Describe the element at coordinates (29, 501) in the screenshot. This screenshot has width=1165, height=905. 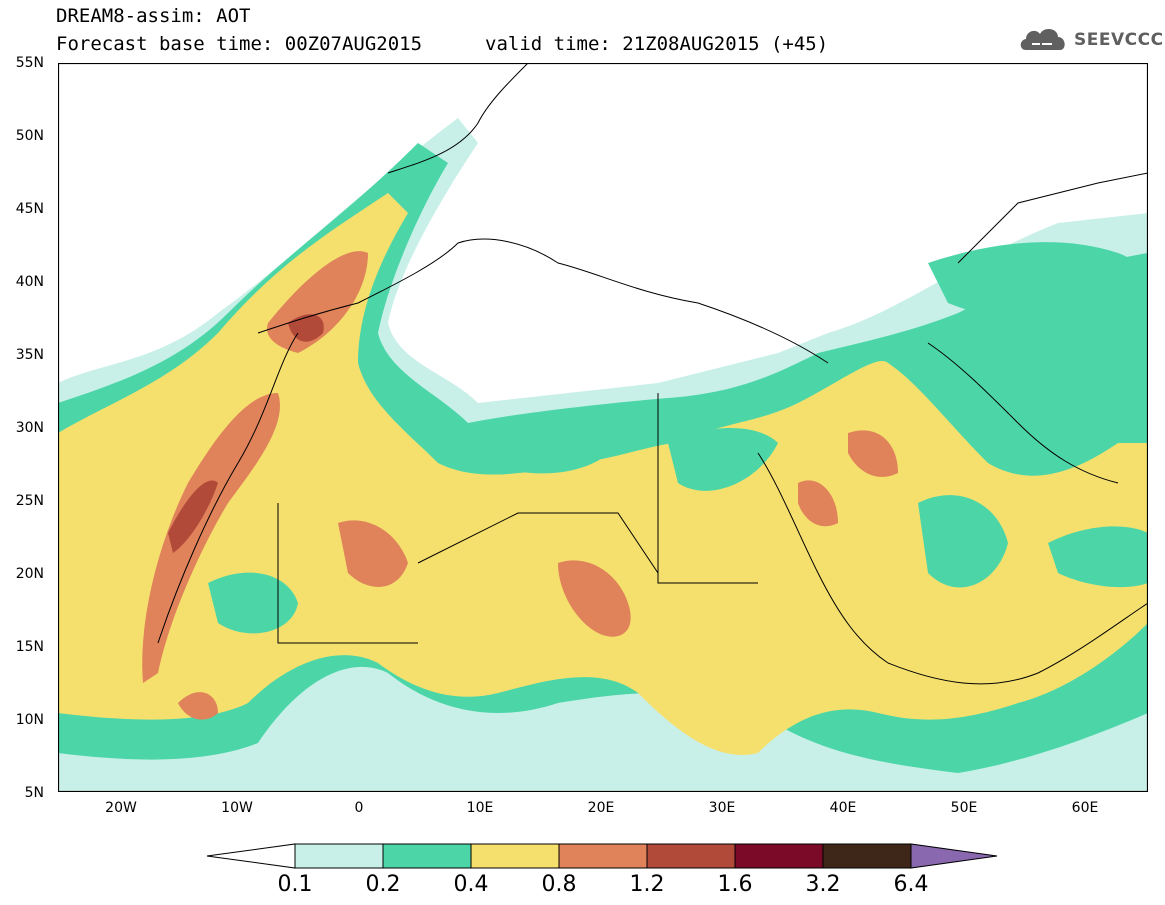
I see `lat-label-25N: 25N` at that location.